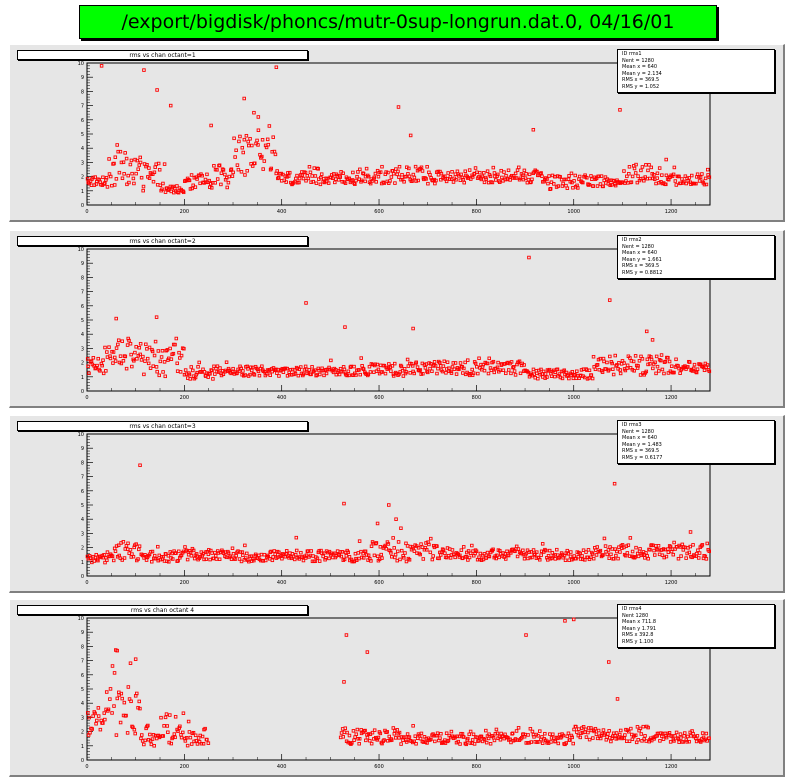 This screenshot has height=778, width=796. I want to click on stats-id: ID rms3, so click(632, 425).